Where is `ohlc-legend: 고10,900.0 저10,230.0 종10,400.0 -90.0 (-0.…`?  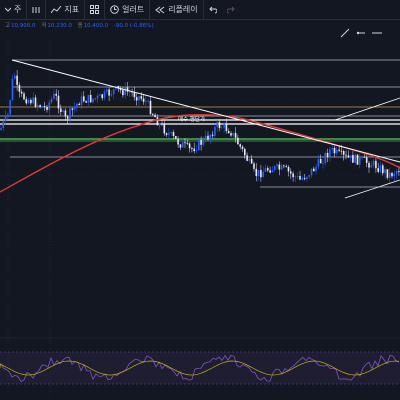 ohlc-legend: 고10,900.0 저10,230.0 종10,400.0 -90.0 (-0.… is located at coordinates (200, 27).